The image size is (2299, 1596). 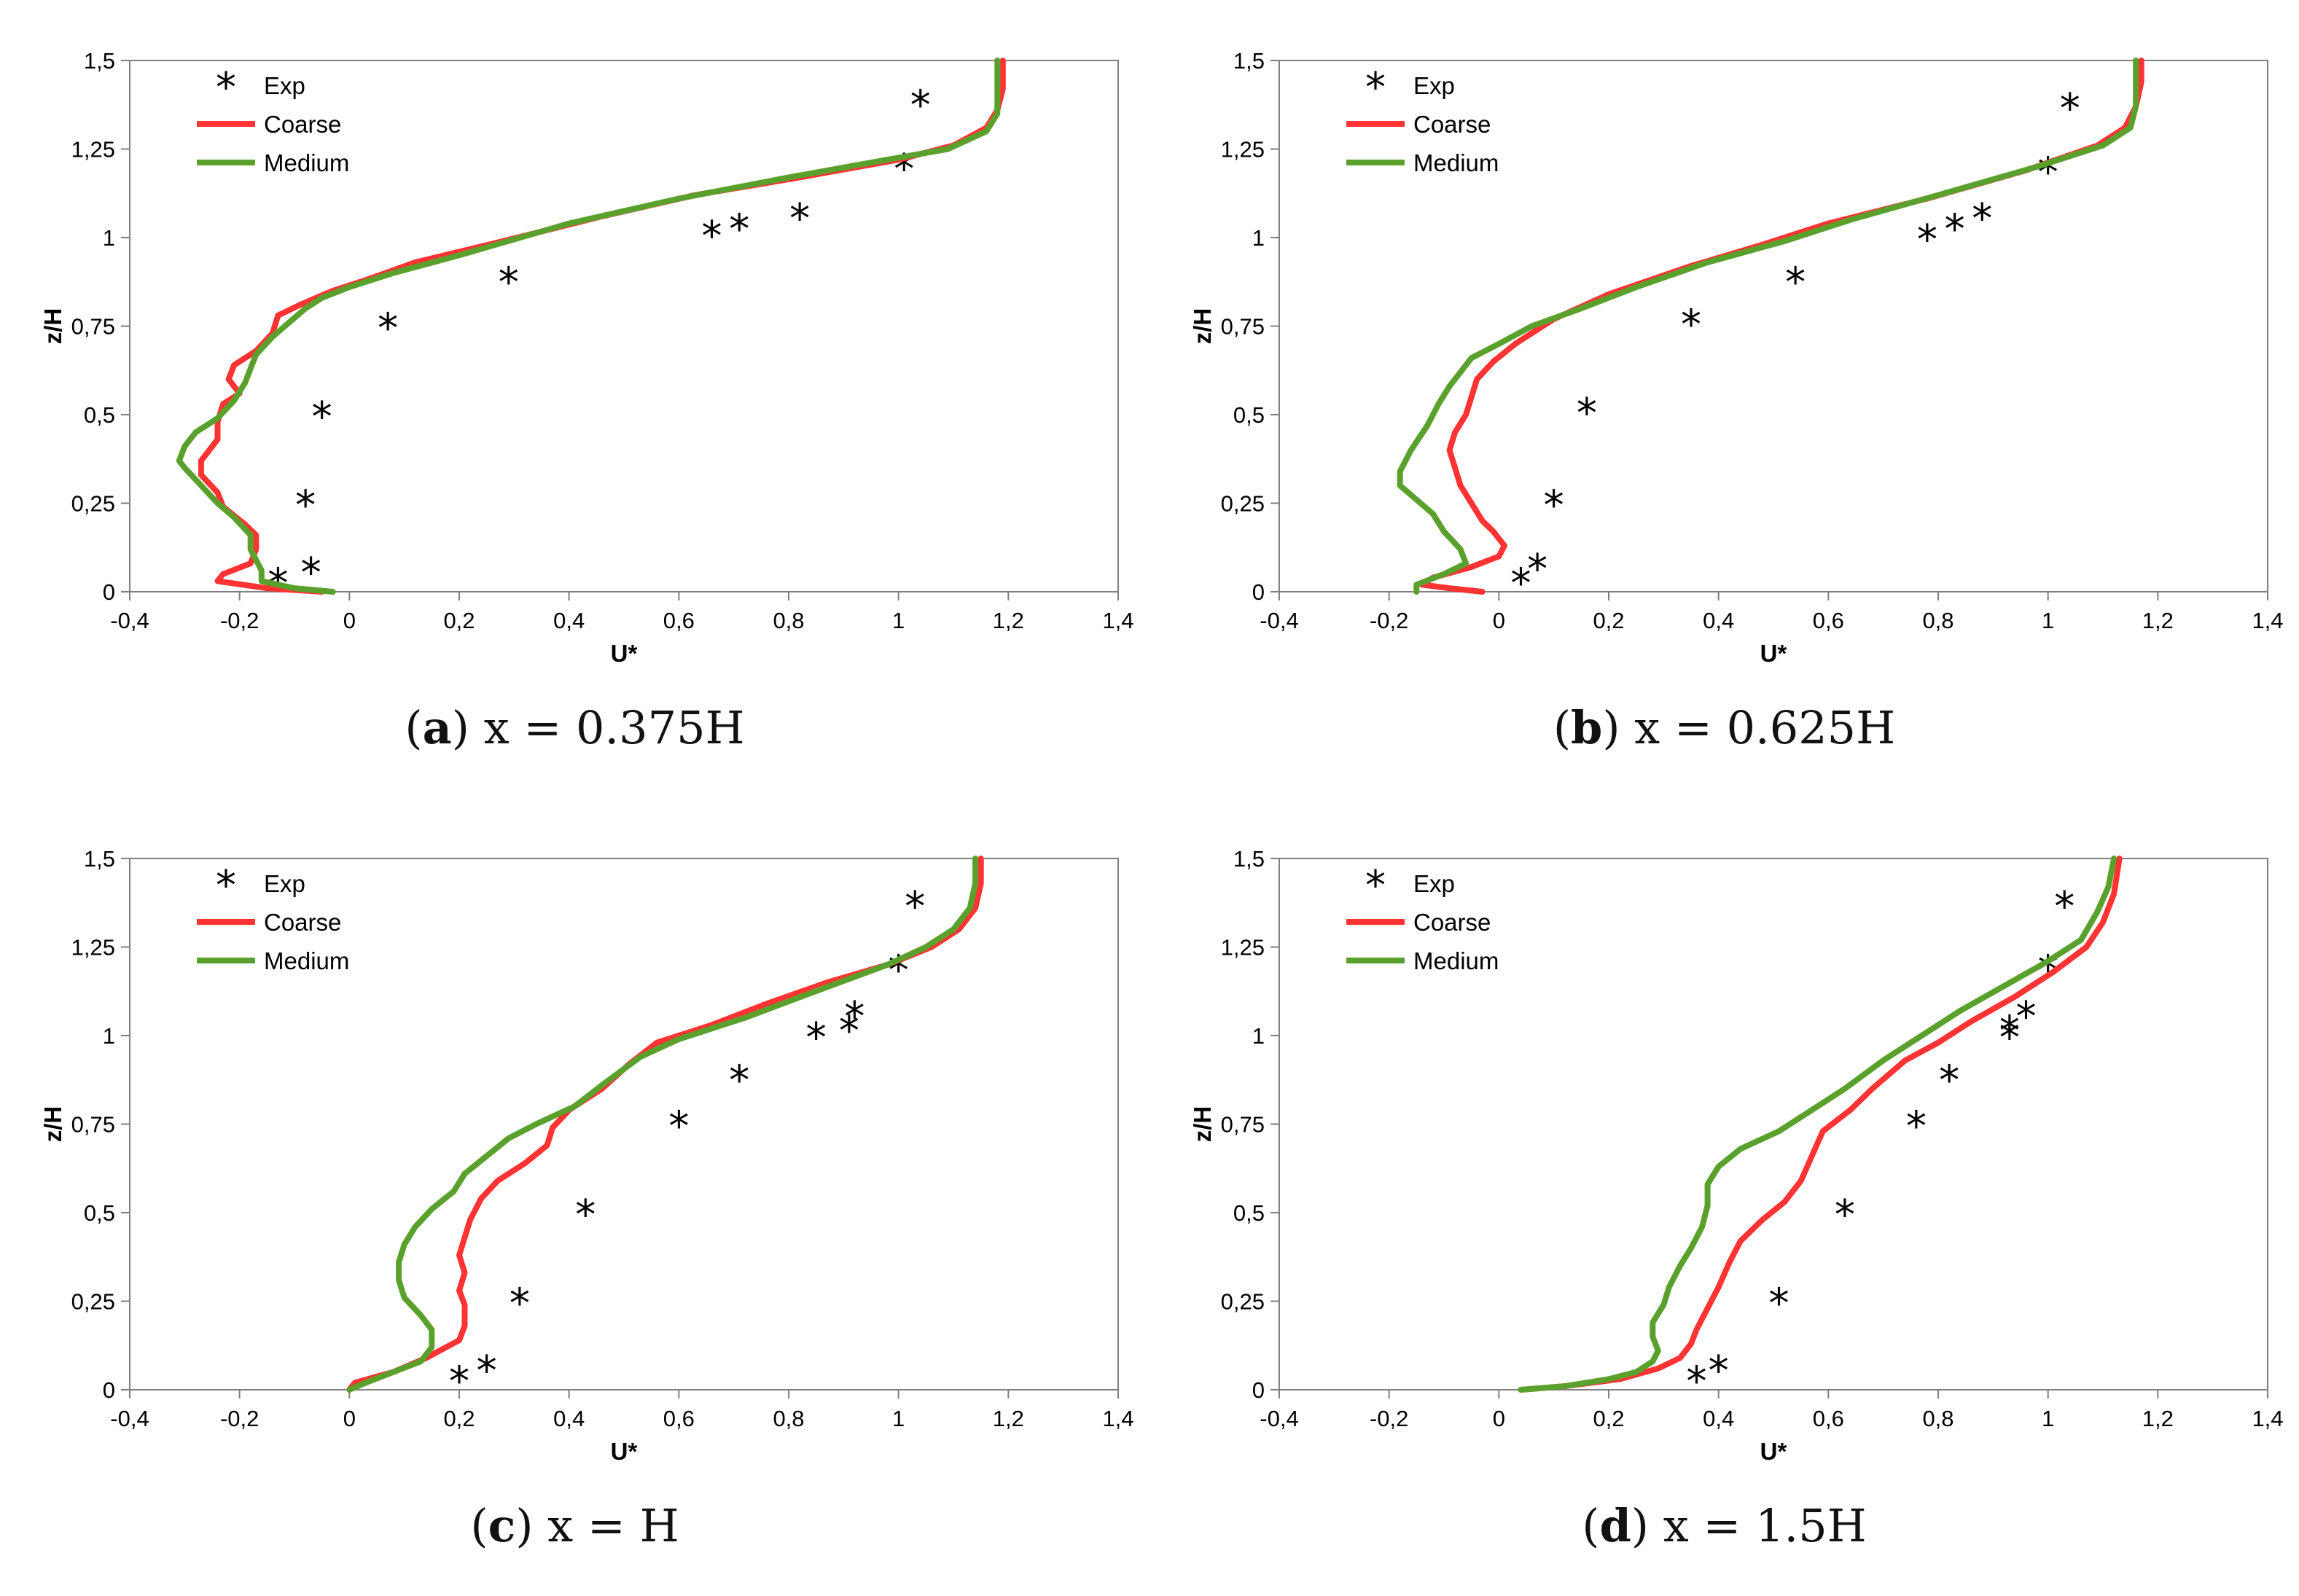 What do you see at coordinates (1724, 1525) in the screenshot?
I see `caption-d: (d) x = 1.5H` at bounding box center [1724, 1525].